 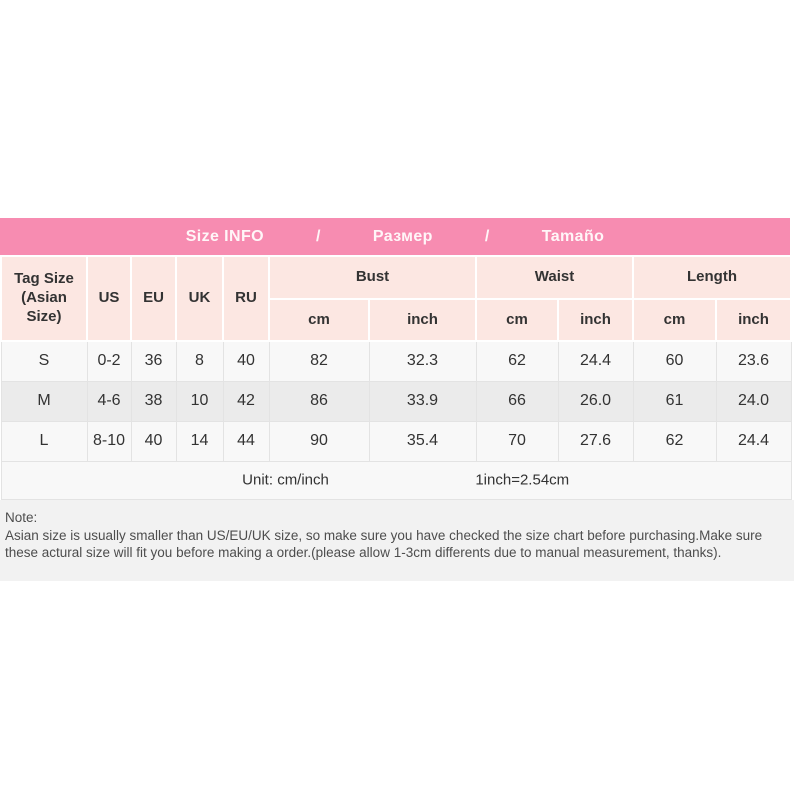 What do you see at coordinates (109, 401) in the screenshot?
I see `cell-us: 4-6` at bounding box center [109, 401].